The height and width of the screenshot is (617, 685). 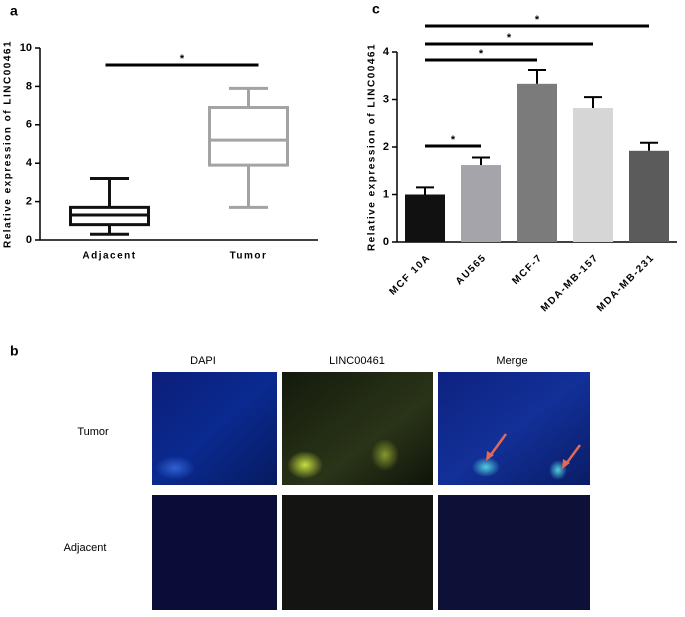 What do you see at coordinates (249, 256) in the screenshot?
I see `x-tick-label: Tumor` at bounding box center [249, 256].